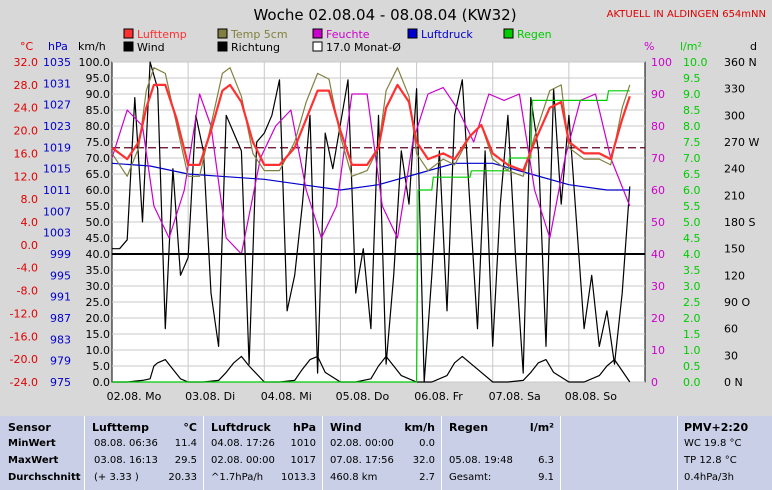  What do you see at coordinates (98, 350) in the screenshot?
I see `wind-tick-label: 10.0` at bounding box center [98, 350].